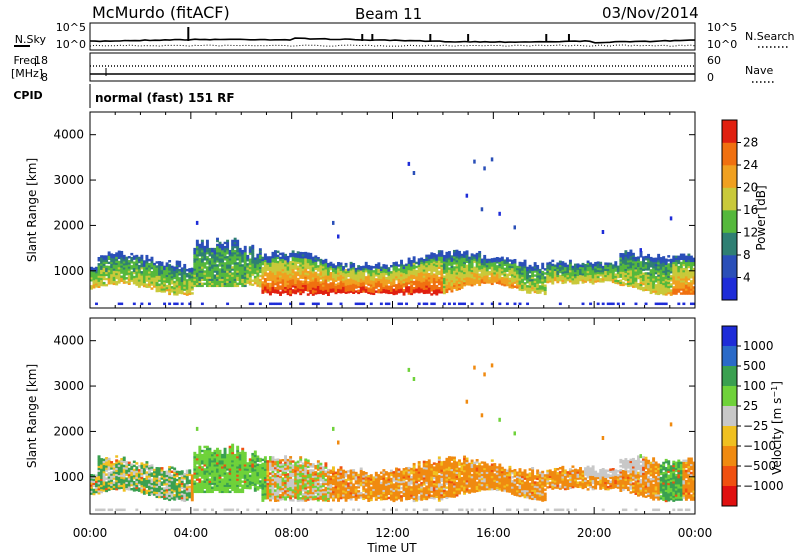 This screenshot has height=554, width=800. What do you see at coordinates (449, 304) in the screenshot?
I see `ground-scatter-cell` at bounding box center [449, 304].